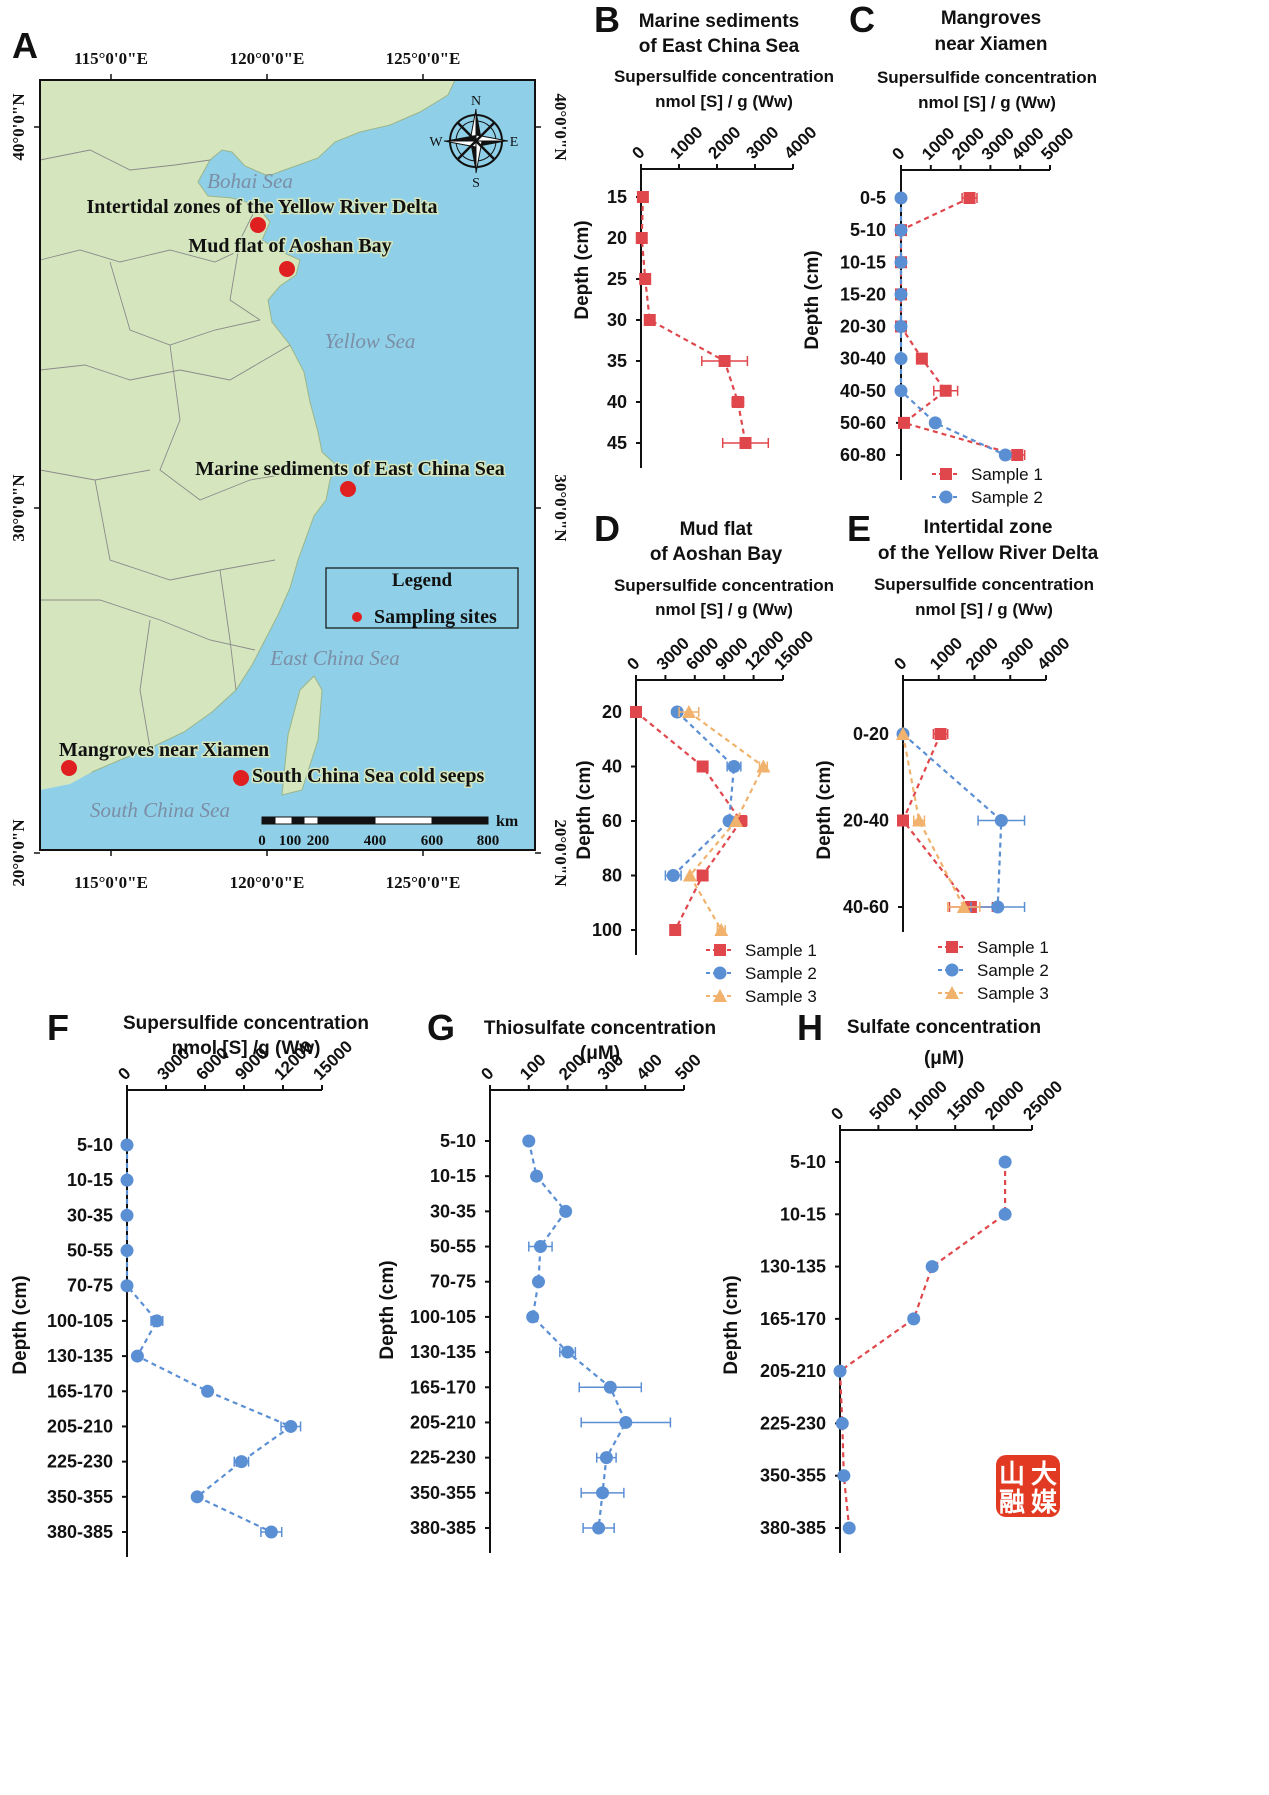 The image size is (1269, 1795). I want to click on x-tick-label: 3000, so click(1018, 654).